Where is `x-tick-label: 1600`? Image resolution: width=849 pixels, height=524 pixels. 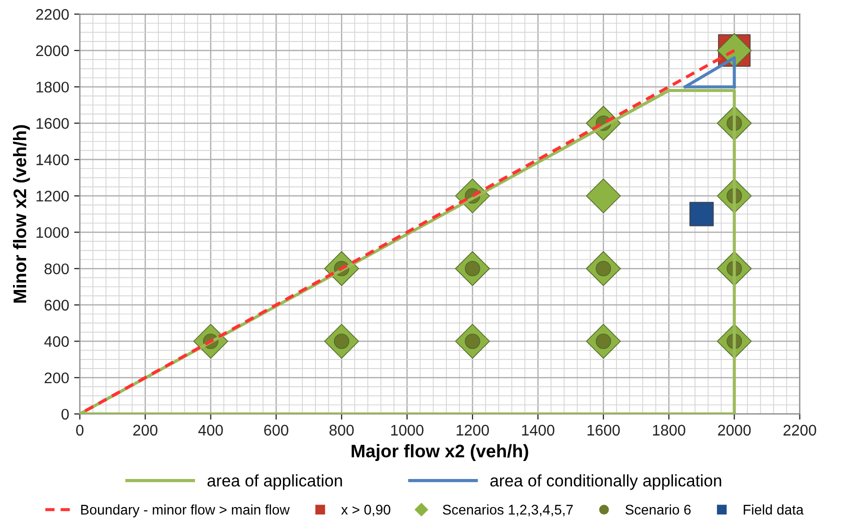 x-tick-label: 1600 is located at coordinates (604, 430).